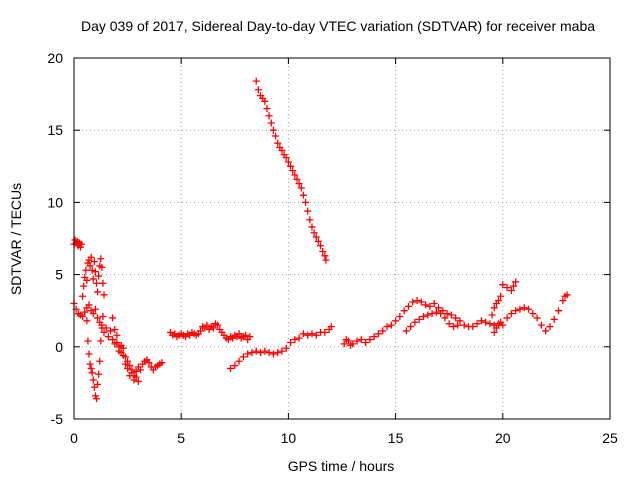  Describe the element at coordinates (289, 438) in the screenshot. I see `x-tick-label: 10` at that location.